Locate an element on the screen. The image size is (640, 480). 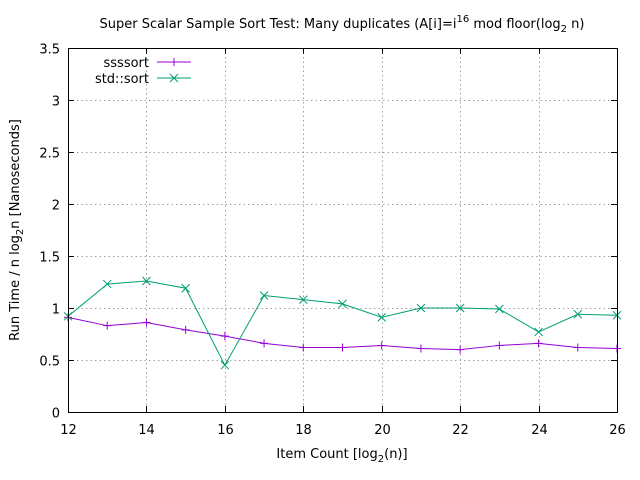
x-tick-label: 24 is located at coordinates (539, 430).